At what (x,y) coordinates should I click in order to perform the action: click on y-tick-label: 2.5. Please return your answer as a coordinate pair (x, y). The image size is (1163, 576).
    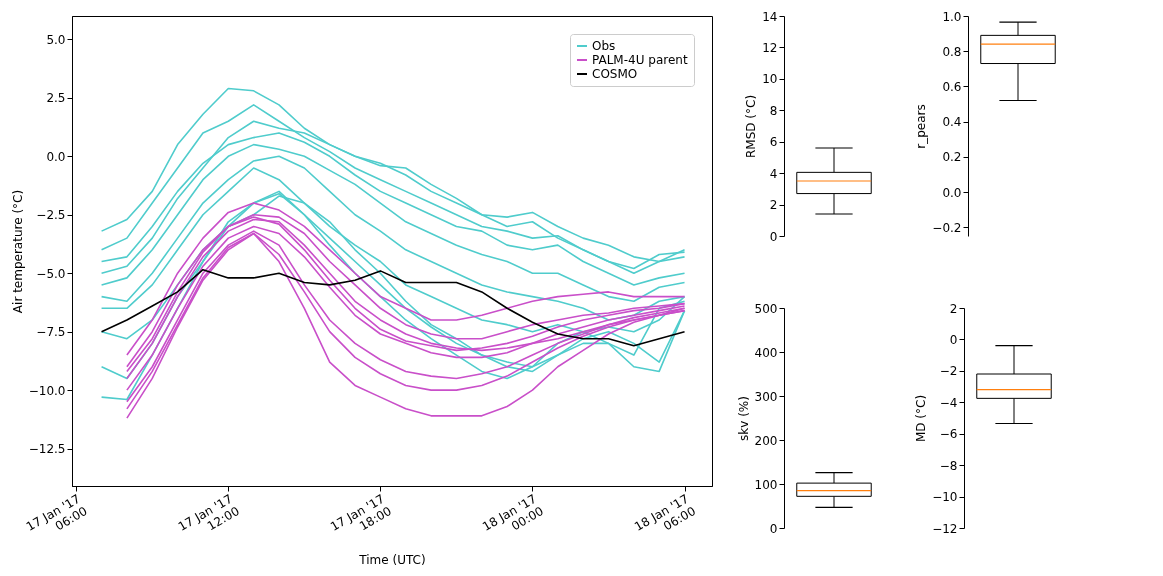
    Looking at the image, I should click on (56, 98).